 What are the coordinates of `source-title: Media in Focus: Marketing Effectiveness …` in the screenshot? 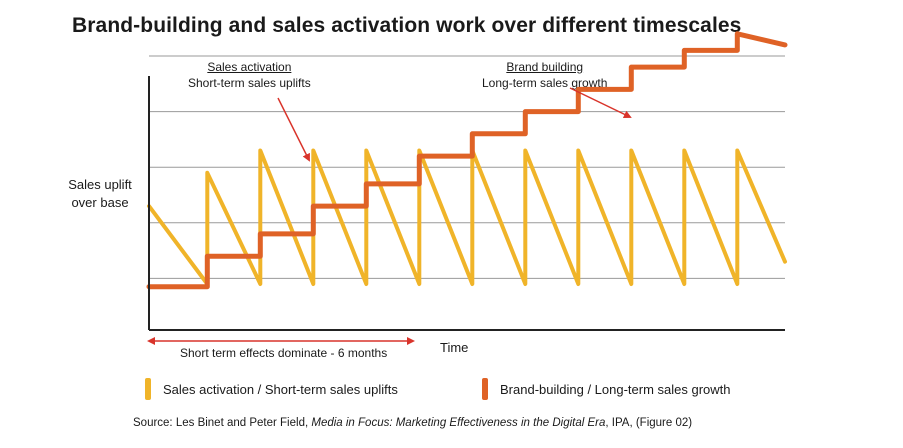 It's located at (458, 423).